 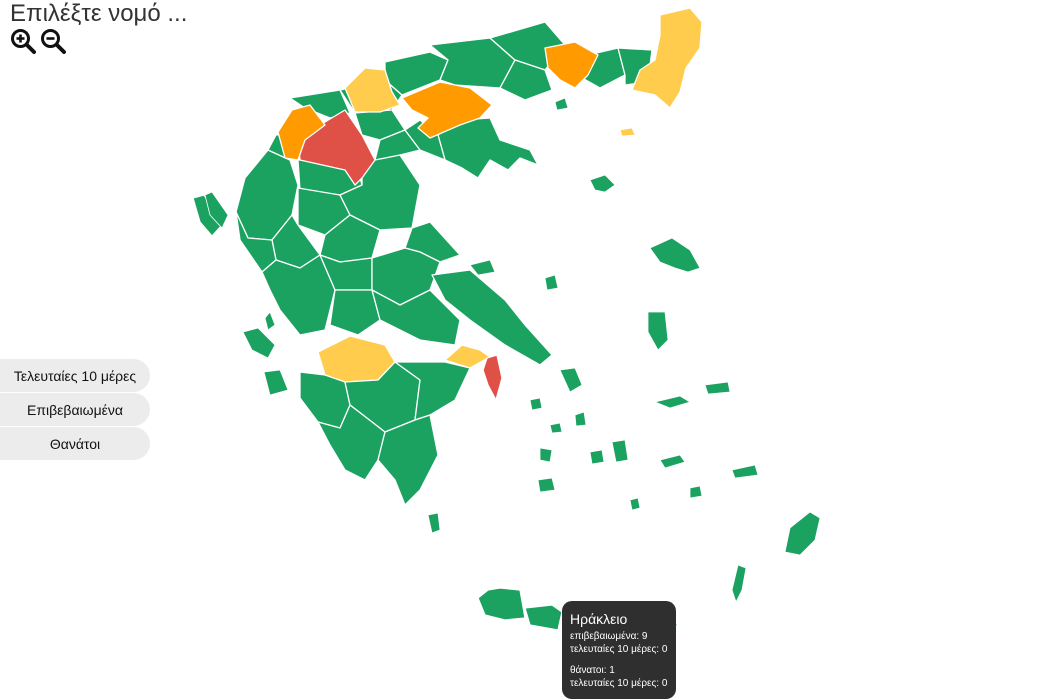 I want to click on island-thasos, so click(x=561, y=104).